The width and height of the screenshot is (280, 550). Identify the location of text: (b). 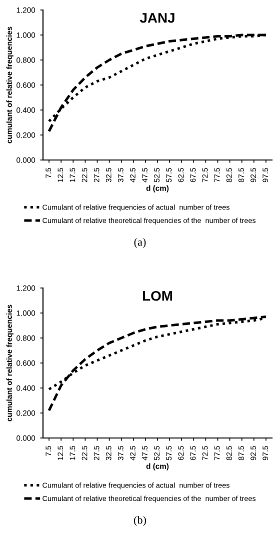
(140, 521).